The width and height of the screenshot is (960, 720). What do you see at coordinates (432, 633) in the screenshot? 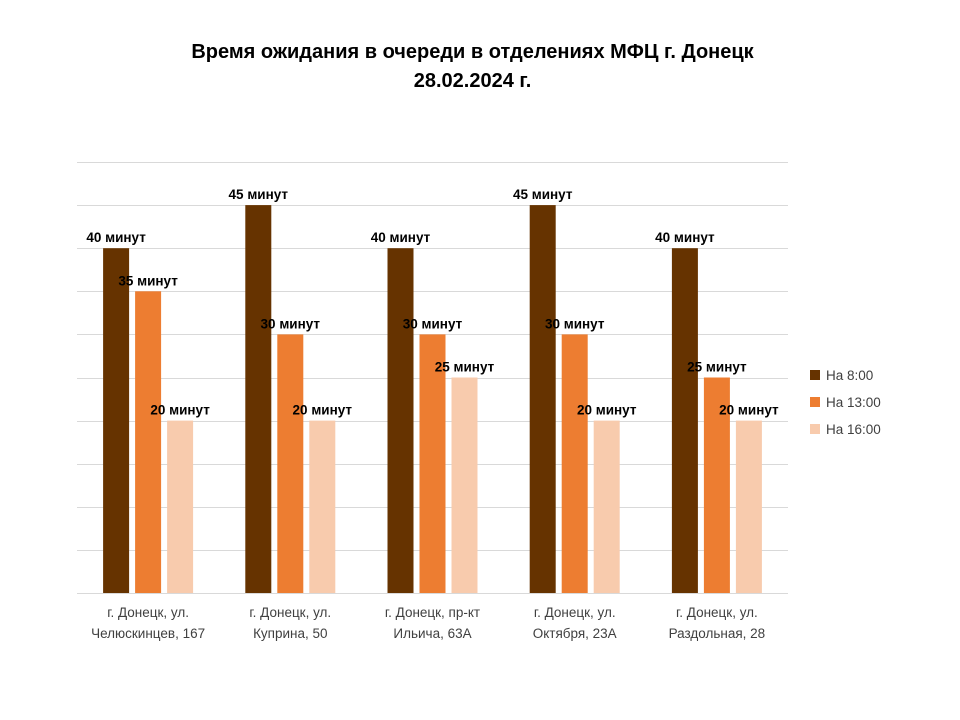
I see `category-label: Ильича, 63А` at bounding box center [432, 633].